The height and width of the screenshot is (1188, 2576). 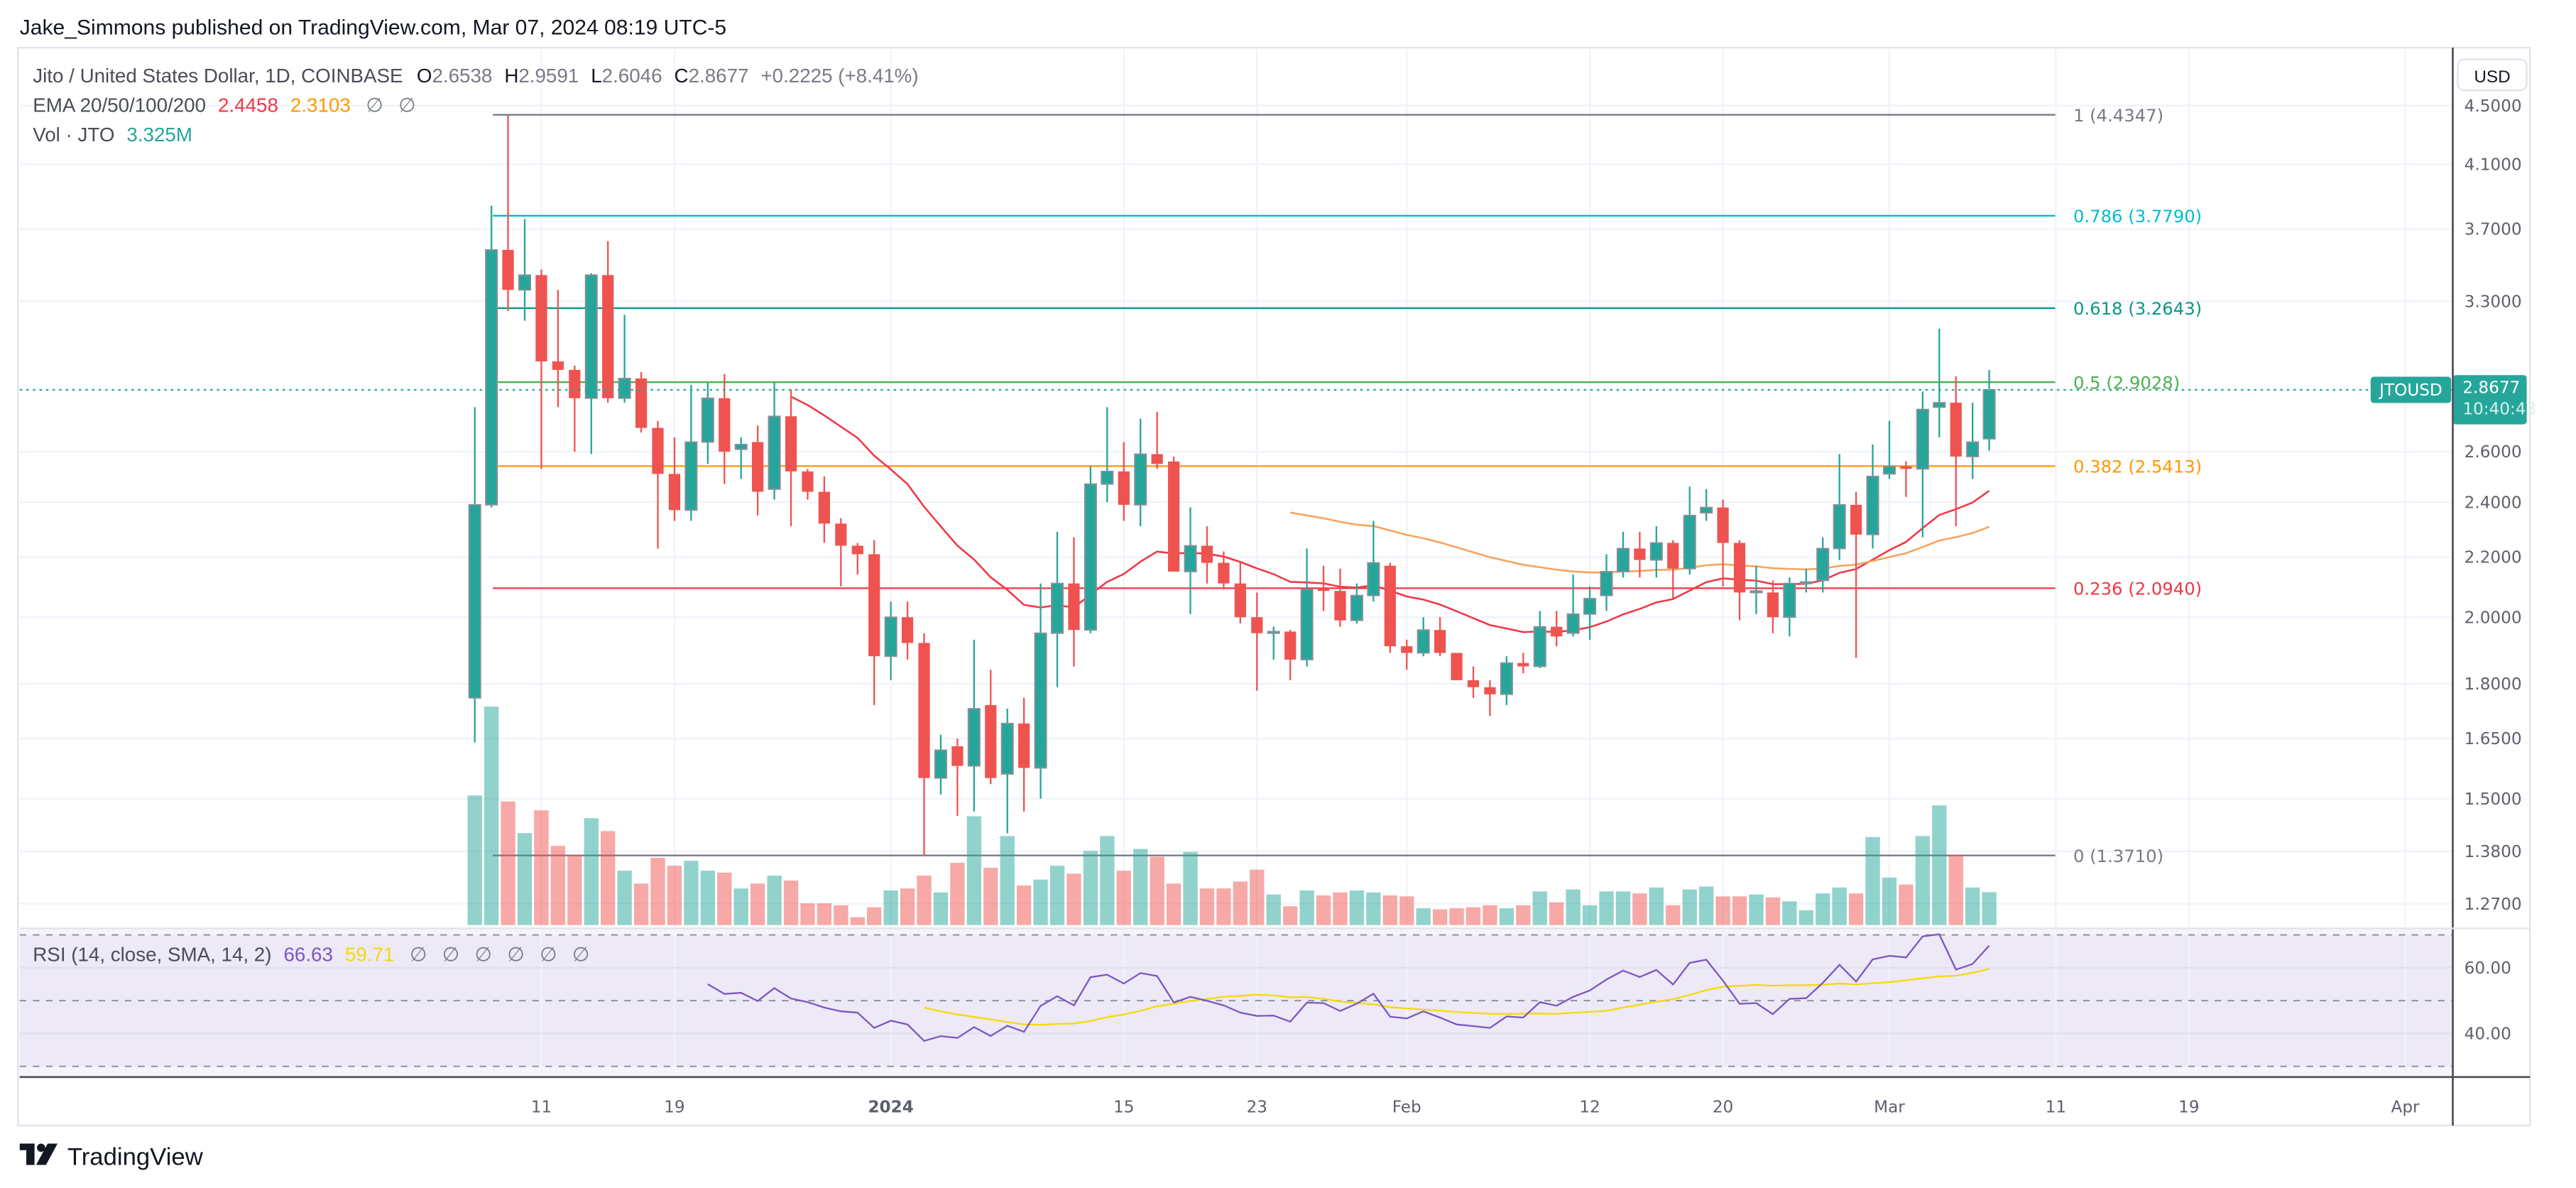 I want to click on volume-value: 3.325M, so click(x=159, y=135).